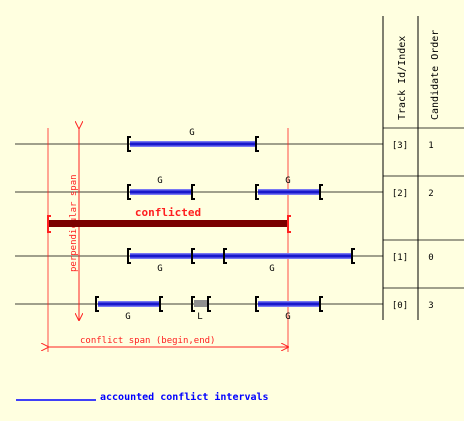 The image size is (464, 421). I want to click on interval-track2-g2: G, so click(289, 188).